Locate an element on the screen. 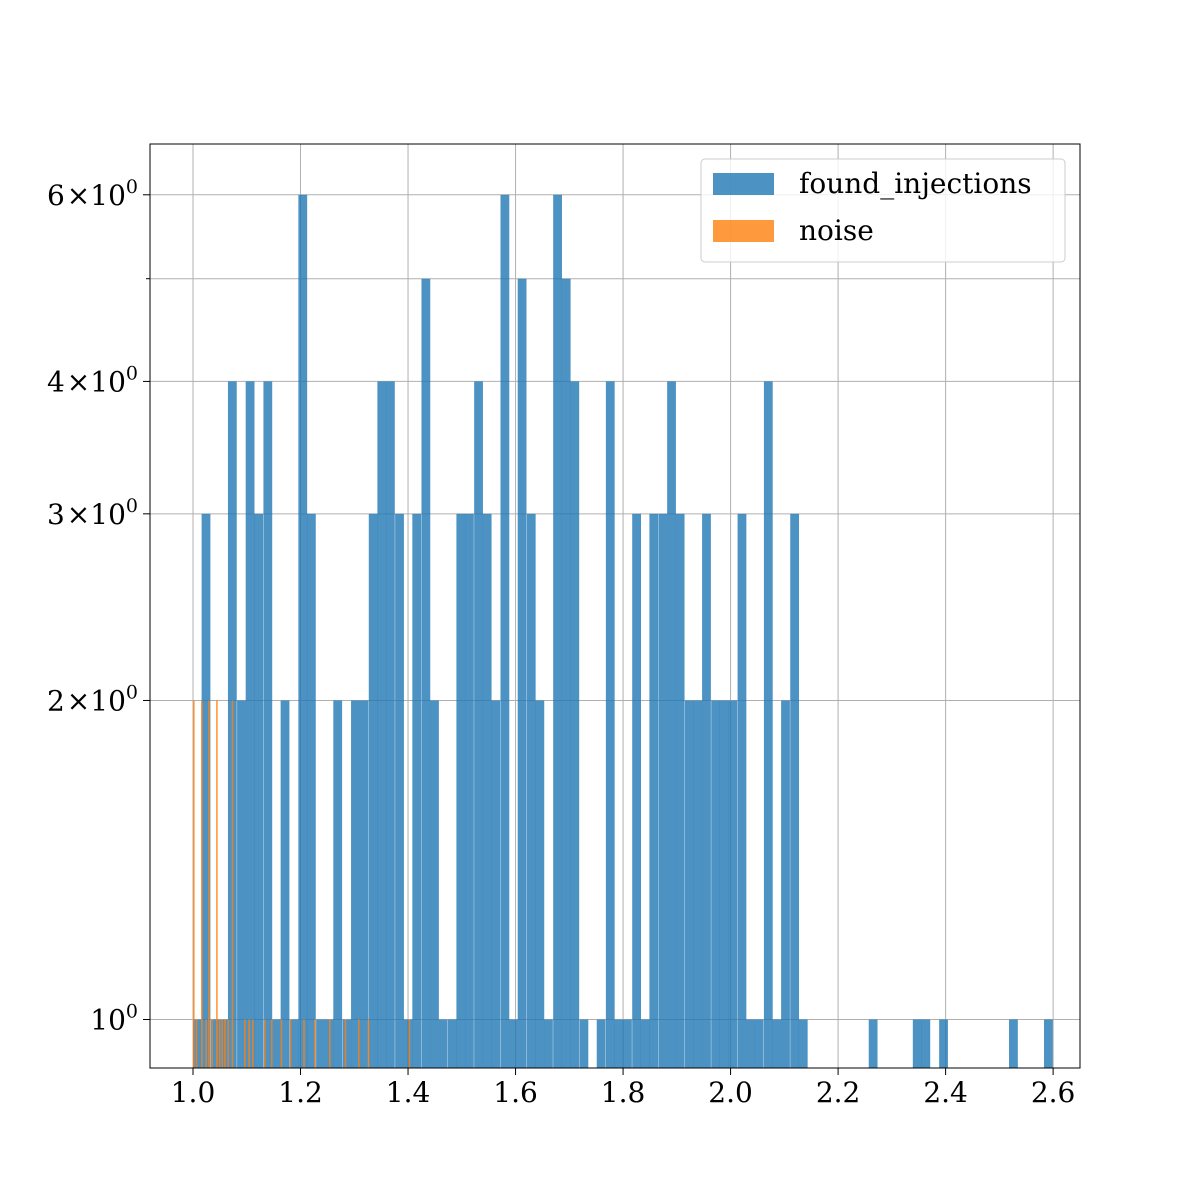  x-tick-label: 1.6 is located at coordinates (515, 1092).